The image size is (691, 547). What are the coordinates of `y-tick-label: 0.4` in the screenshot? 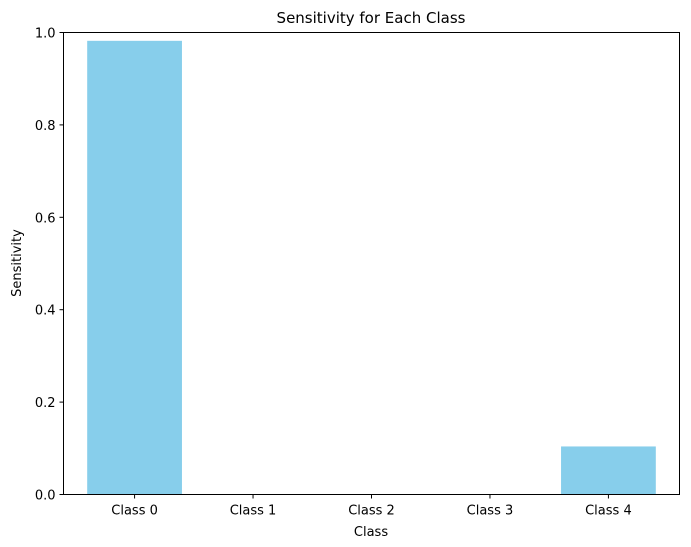 It's located at (45, 311).